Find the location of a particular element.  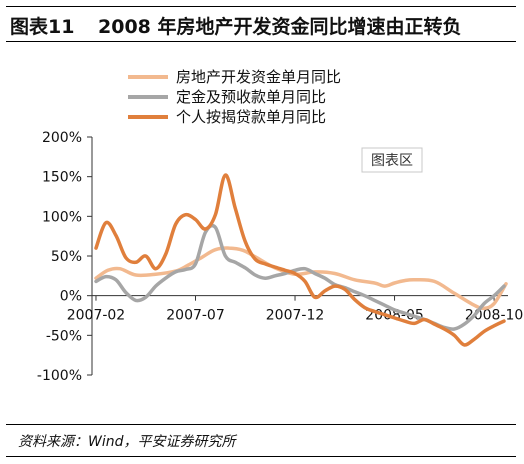

x-tick-label: 2007-12 is located at coordinates (295, 316).